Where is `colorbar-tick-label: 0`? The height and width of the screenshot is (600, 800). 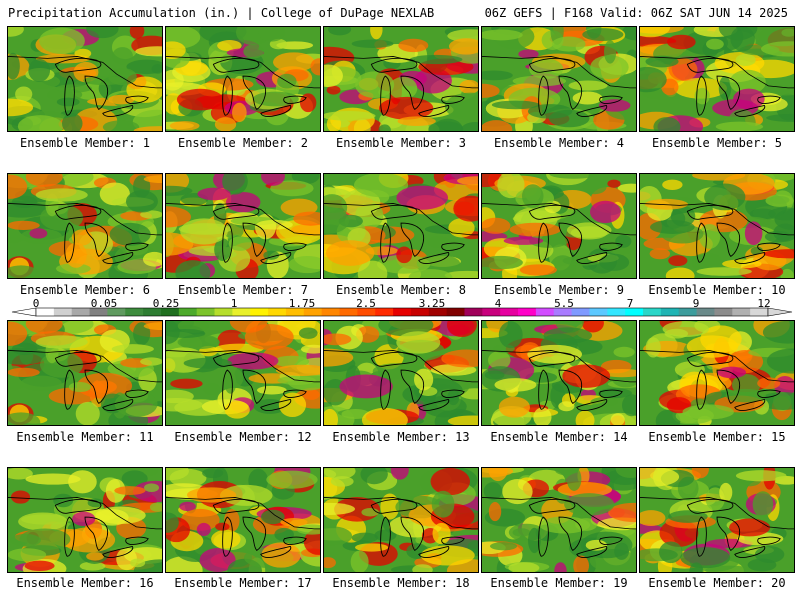
colorbar-tick-label: 0 is located at coordinates (36, 303).